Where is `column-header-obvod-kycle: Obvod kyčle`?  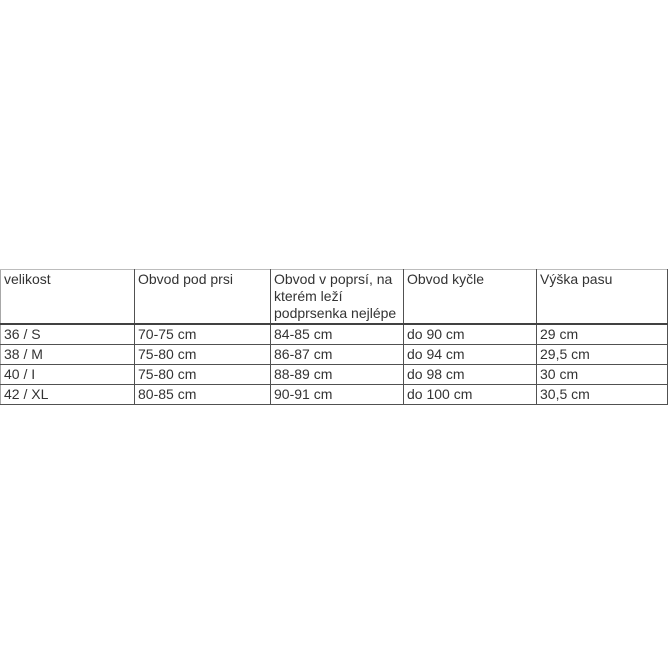 column-header-obvod-kycle: Obvod kyčle is located at coordinates (470, 297).